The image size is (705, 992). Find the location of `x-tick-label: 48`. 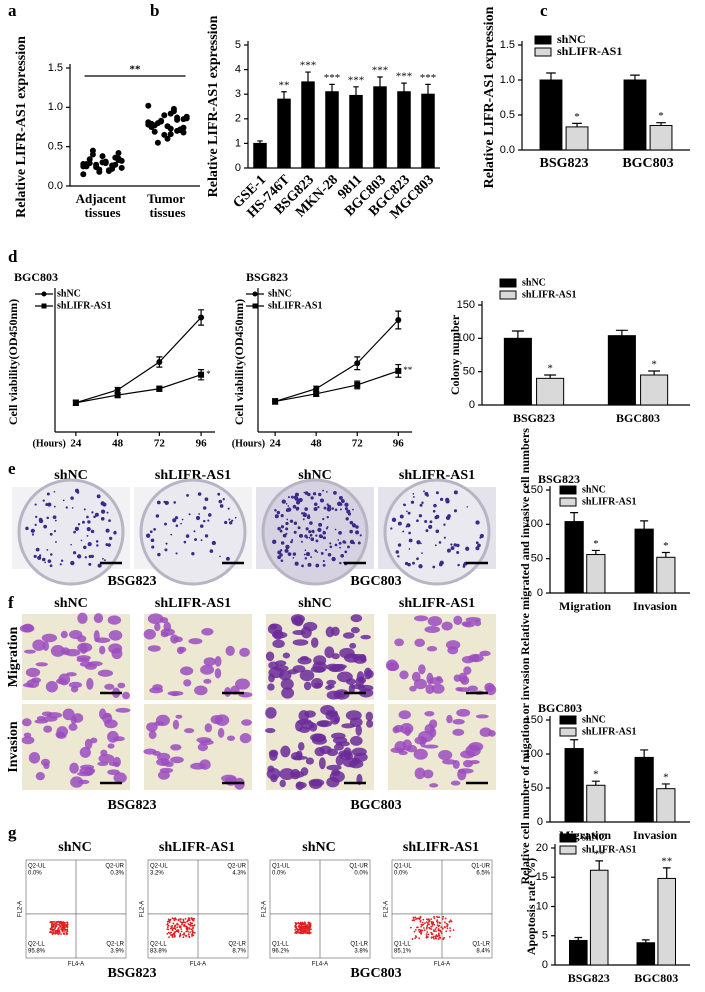

x-tick-label: 48 is located at coordinates (317, 444).